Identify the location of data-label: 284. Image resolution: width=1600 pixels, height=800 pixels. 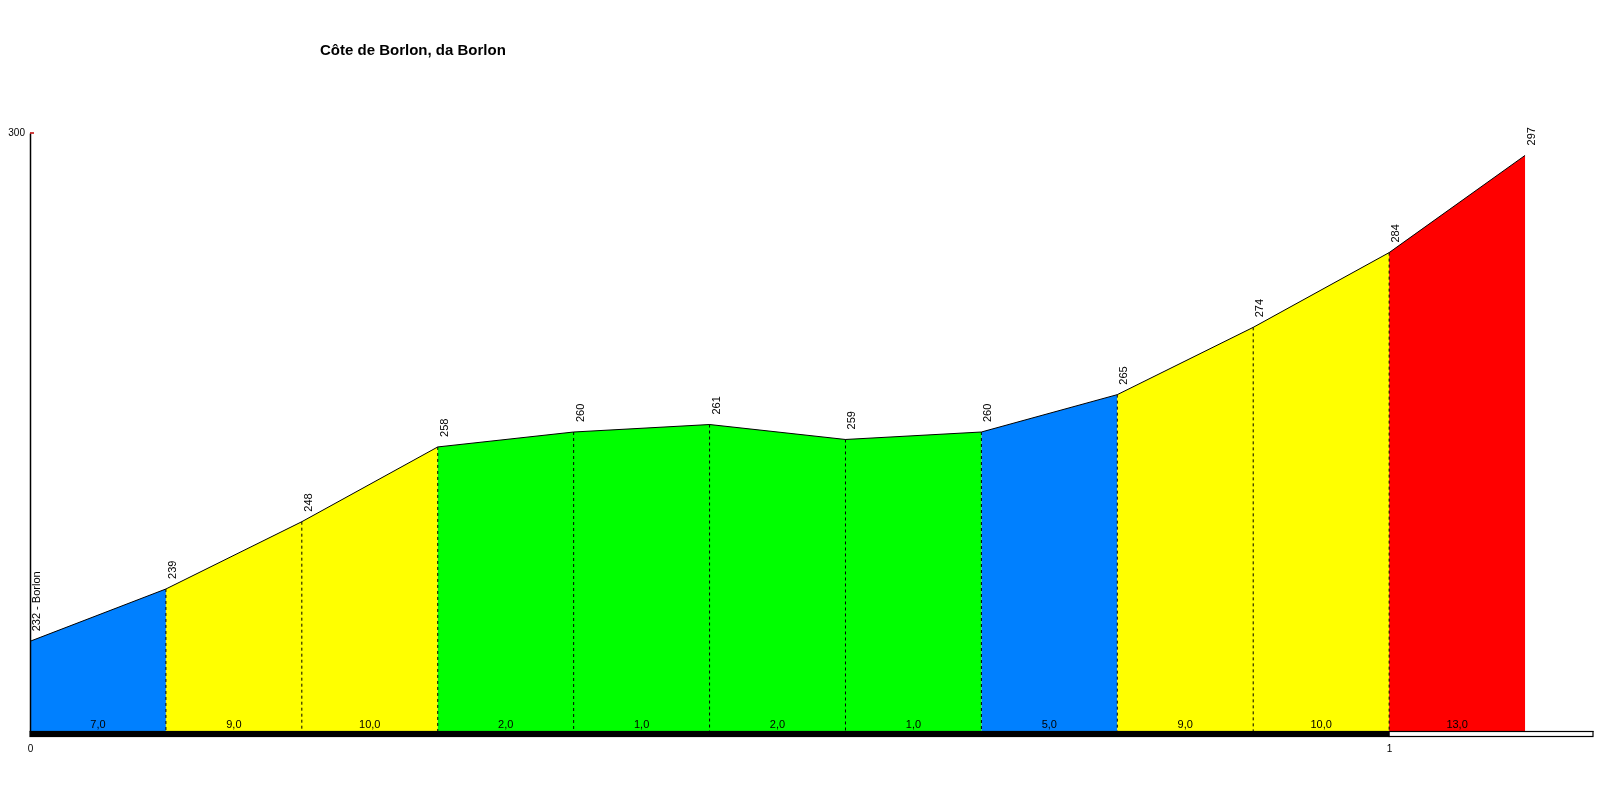
(1395, 233).